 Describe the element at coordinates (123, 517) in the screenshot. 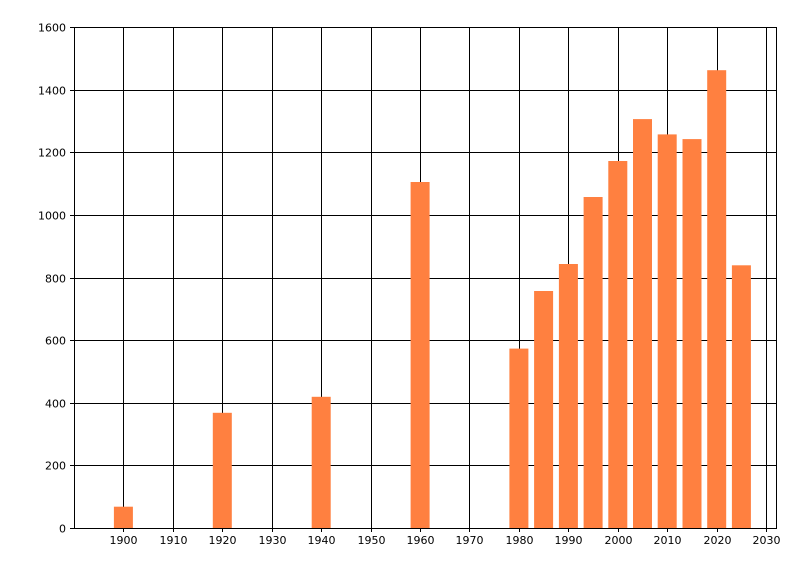

I see `bar-1900` at that location.